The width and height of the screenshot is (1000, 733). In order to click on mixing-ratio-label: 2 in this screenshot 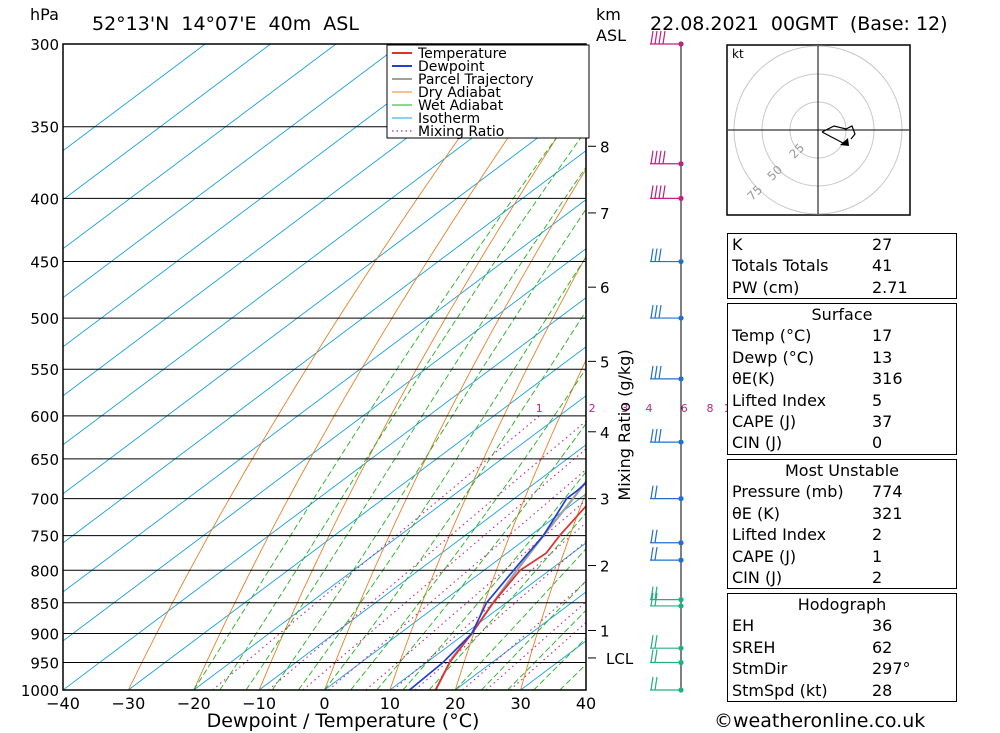, I will do `click(592, 408)`.